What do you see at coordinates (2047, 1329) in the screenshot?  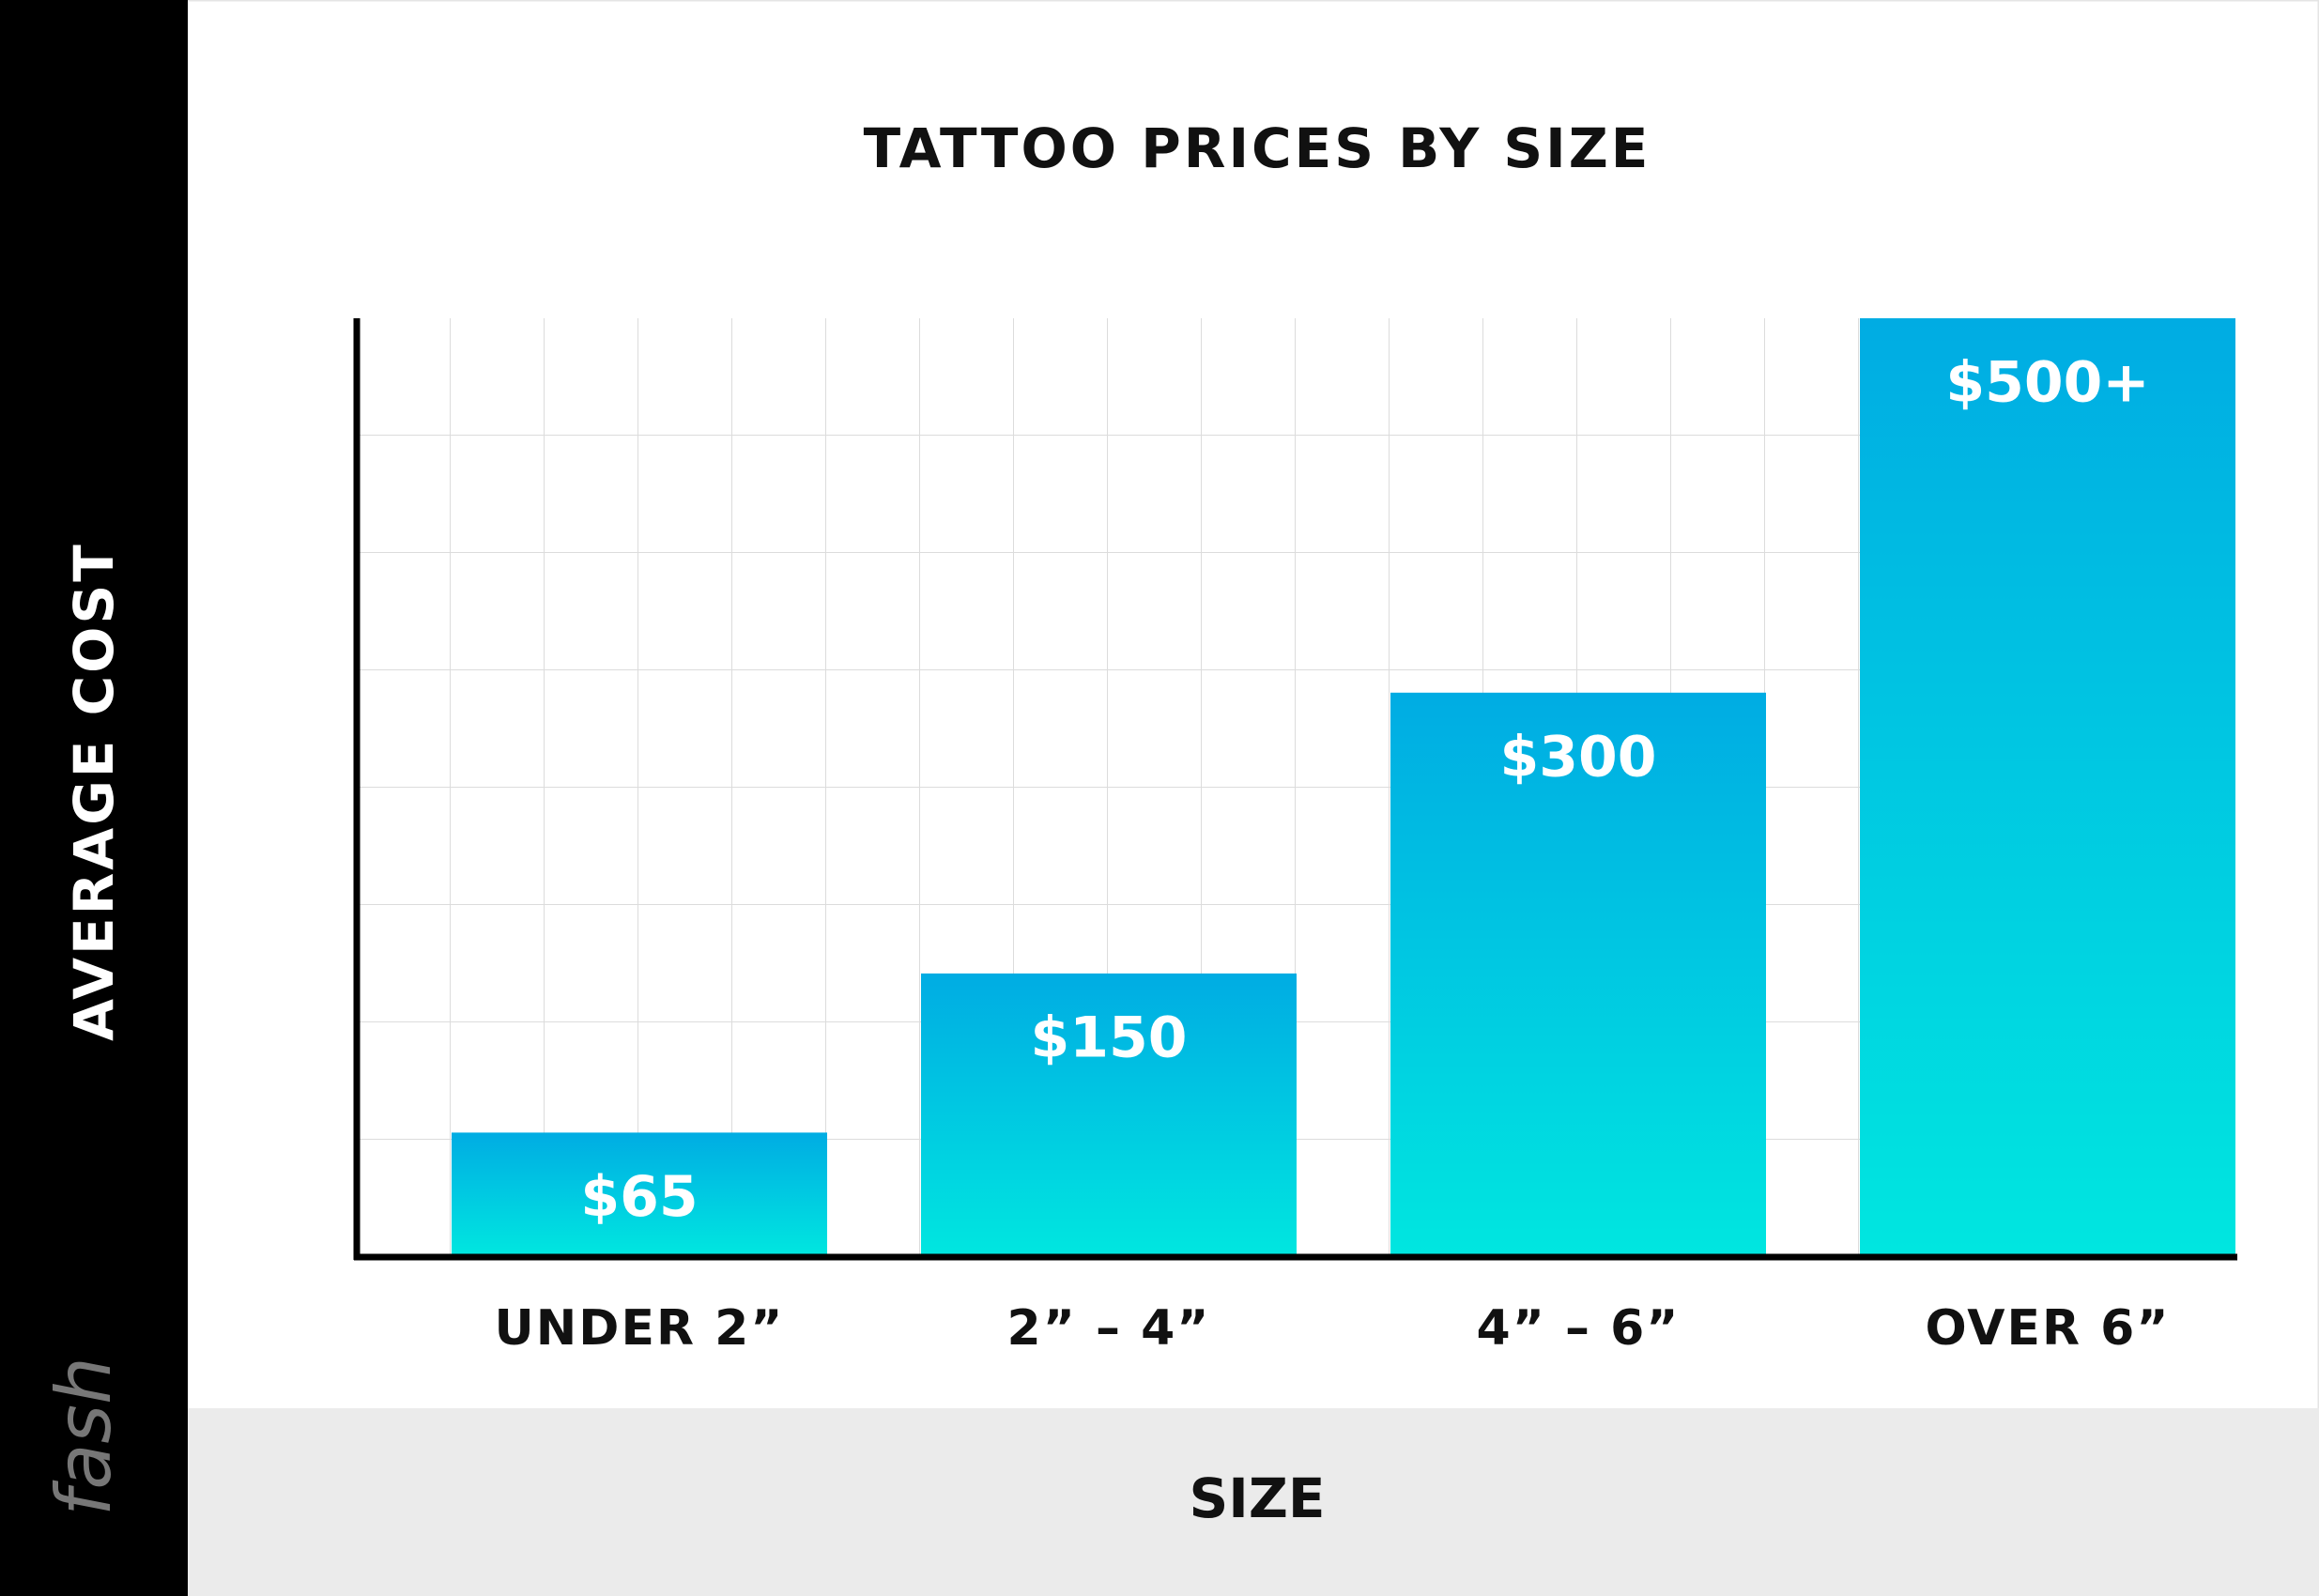 I see `x-tick-label: OVER 6”` at bounding box center [2047, 1329].